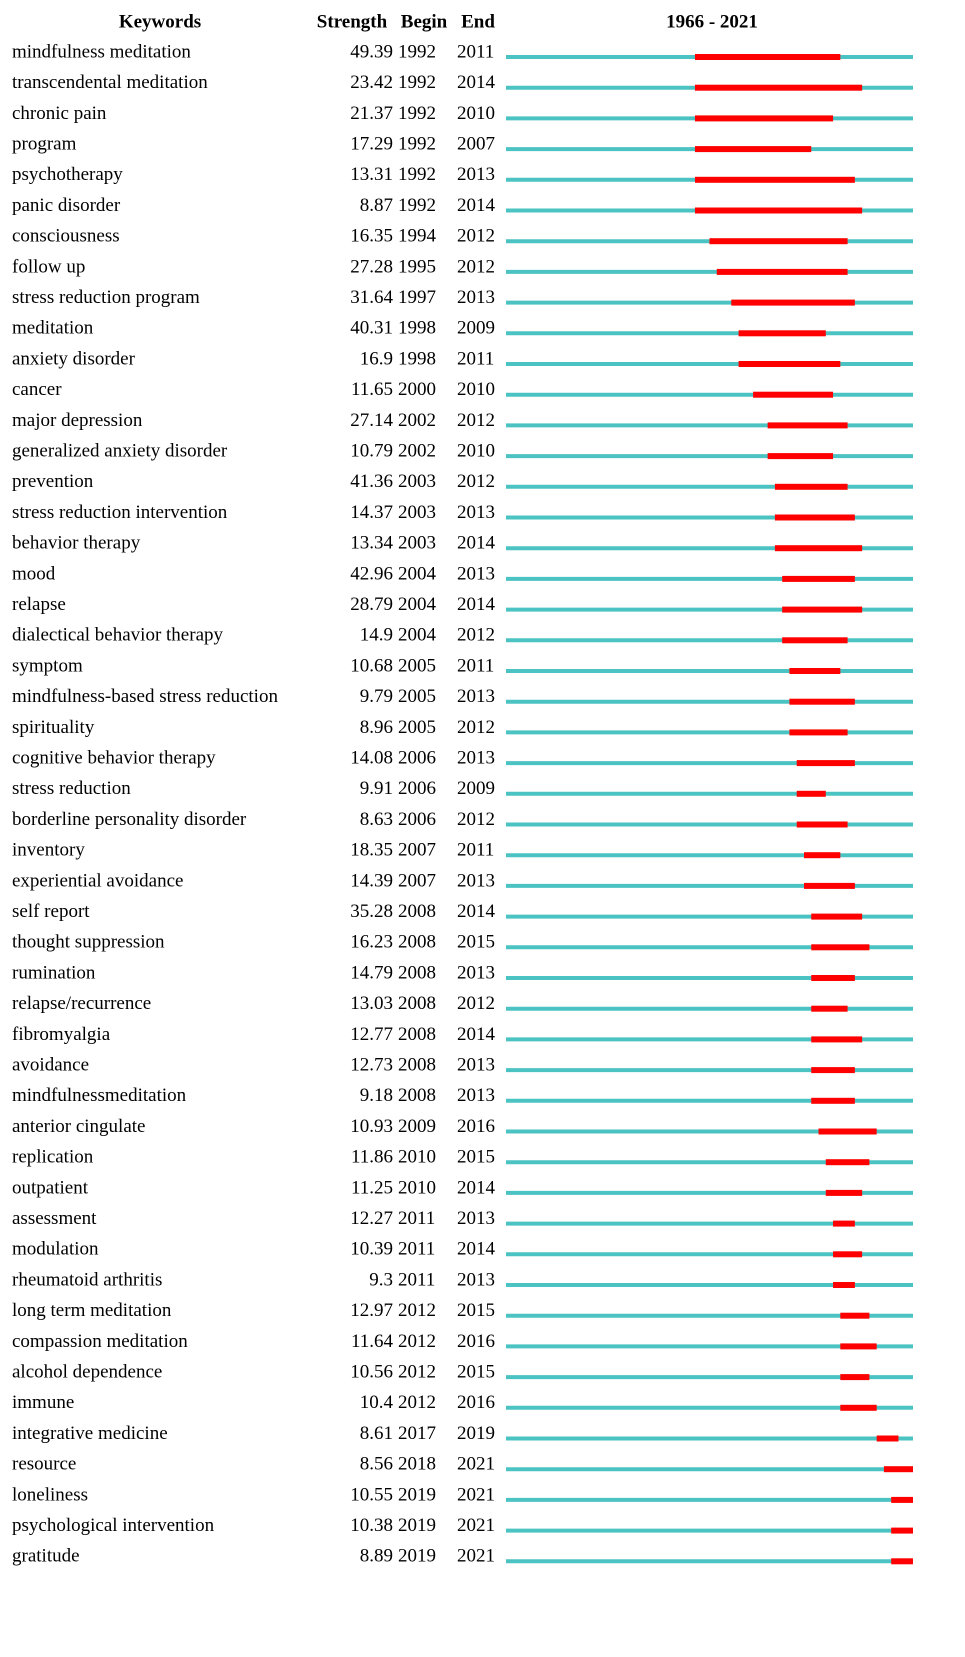 The width and height of the screenshot is (965, 1657). I want to click on begin-year: 2005, so click(417, 727).